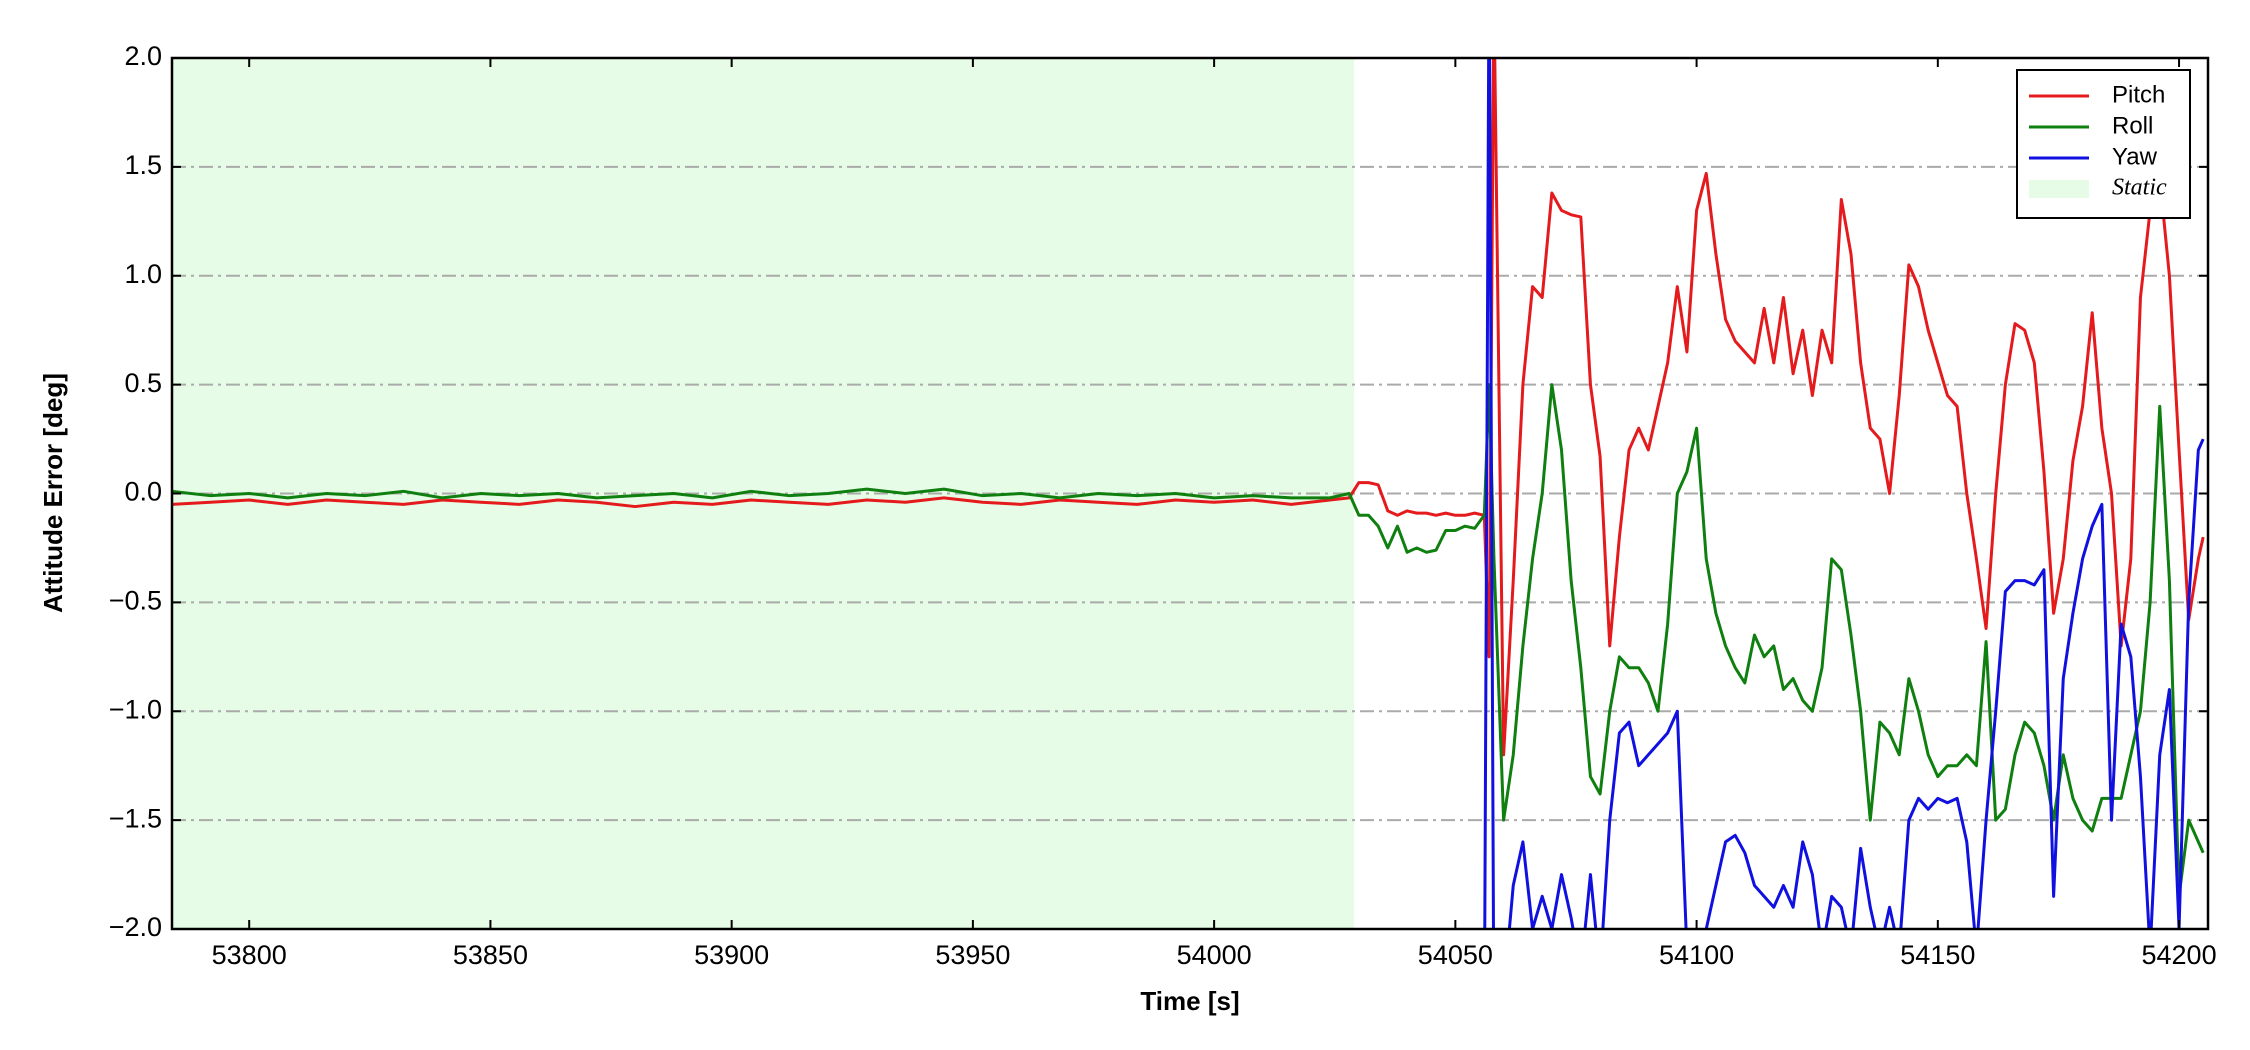 The image size is (2250, 1050). I want to click on x-tick-label: 54150, so click(1937, 955).